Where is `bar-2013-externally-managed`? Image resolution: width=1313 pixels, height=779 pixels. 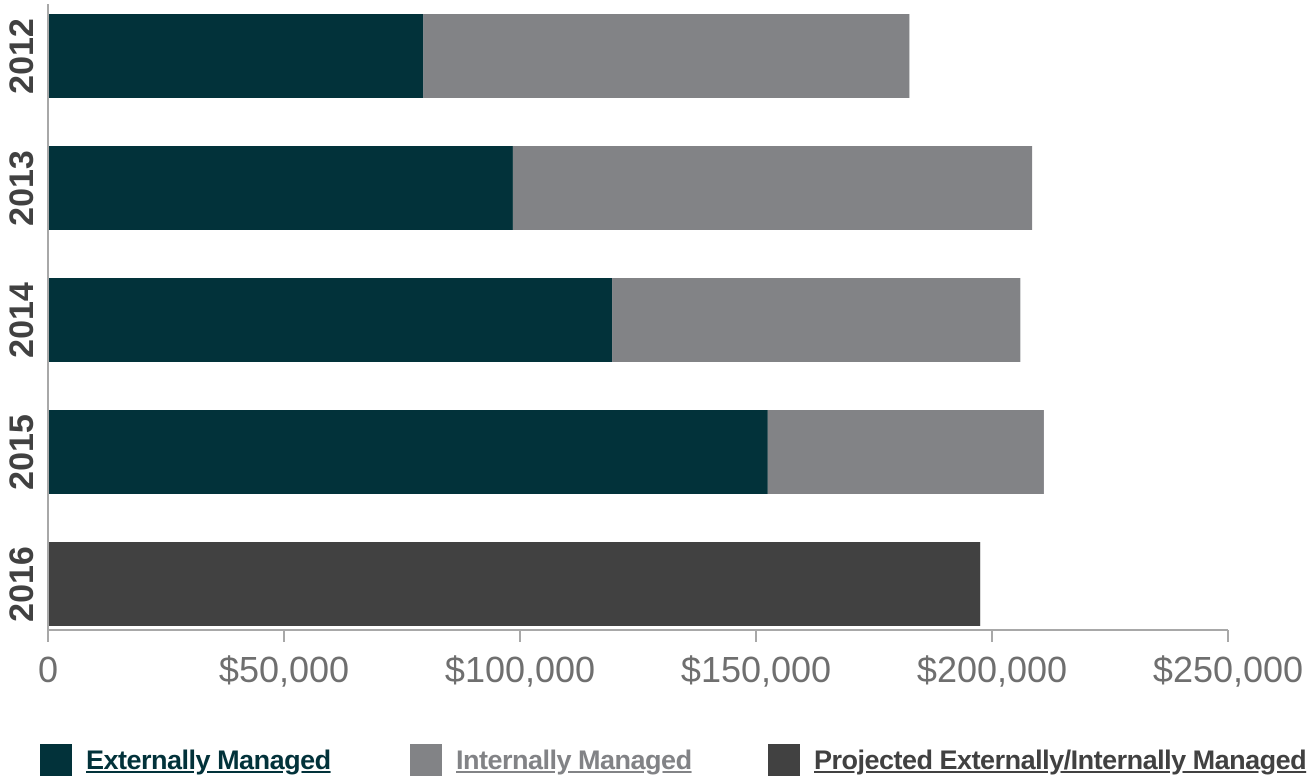 bar-2013-externally-managed is located at coordinates (280, 188).